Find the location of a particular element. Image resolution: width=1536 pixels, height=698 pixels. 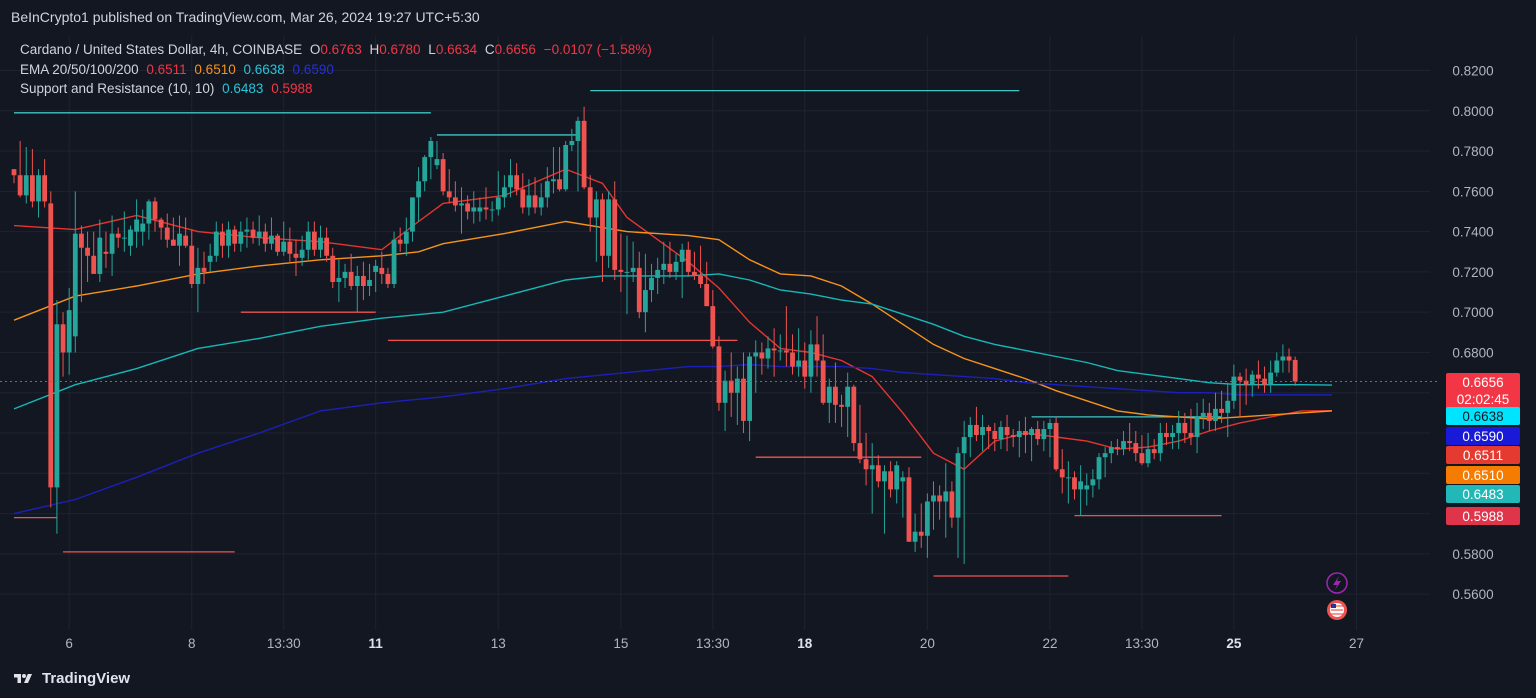

time-axis-label: 18 is located at coordinates (805, 643).